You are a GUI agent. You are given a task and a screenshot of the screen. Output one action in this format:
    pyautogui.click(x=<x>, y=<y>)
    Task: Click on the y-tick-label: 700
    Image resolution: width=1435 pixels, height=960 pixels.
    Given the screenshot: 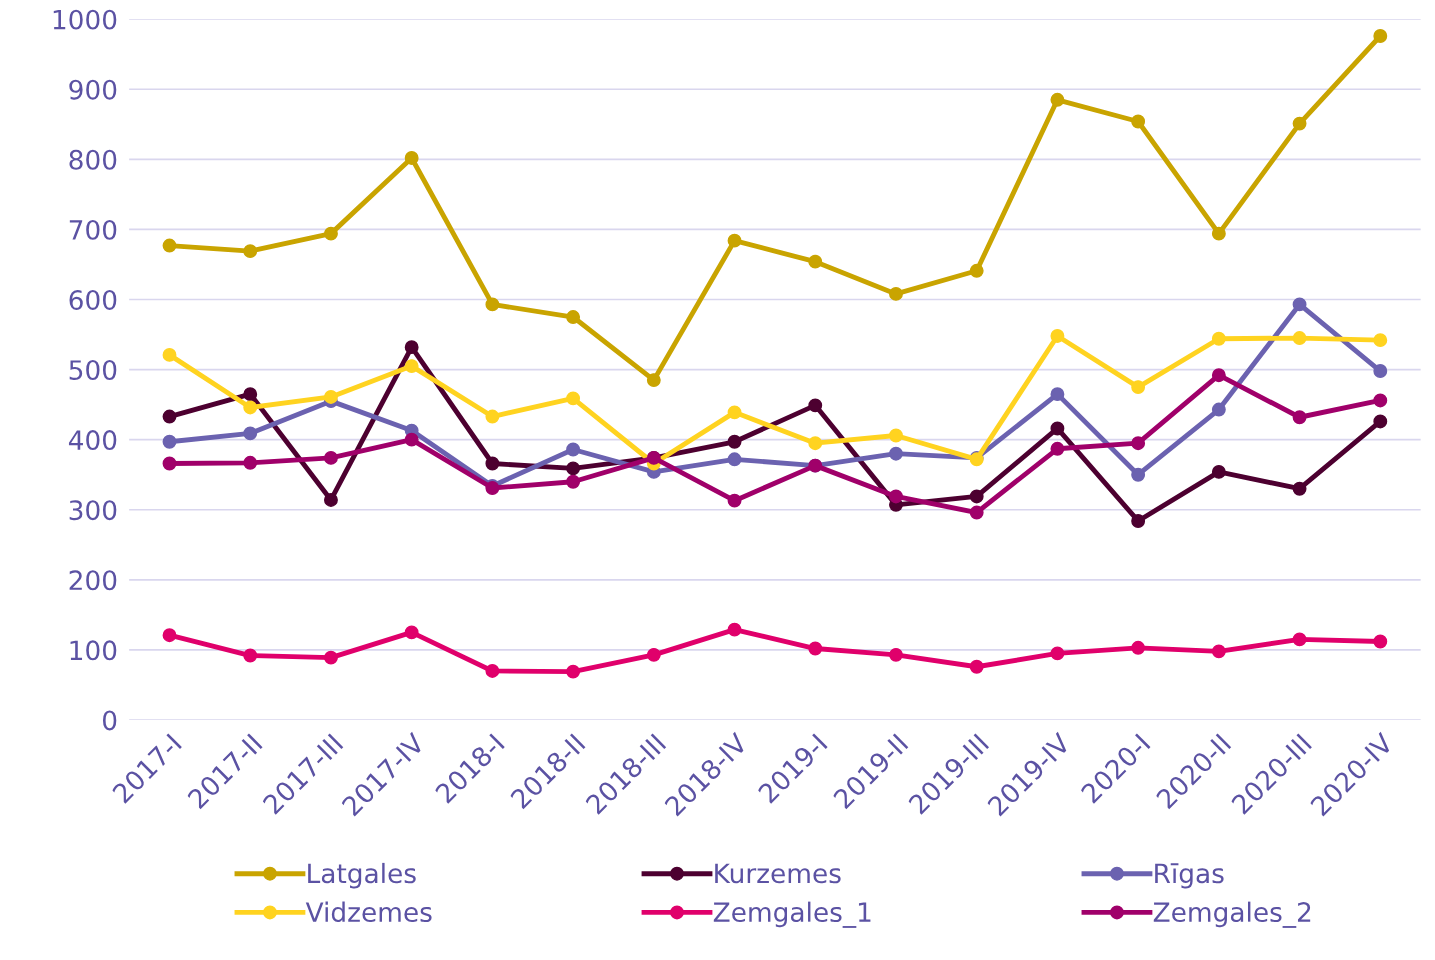 What is the action you would take?
    pyautogui.click(x=93, y=229)
    